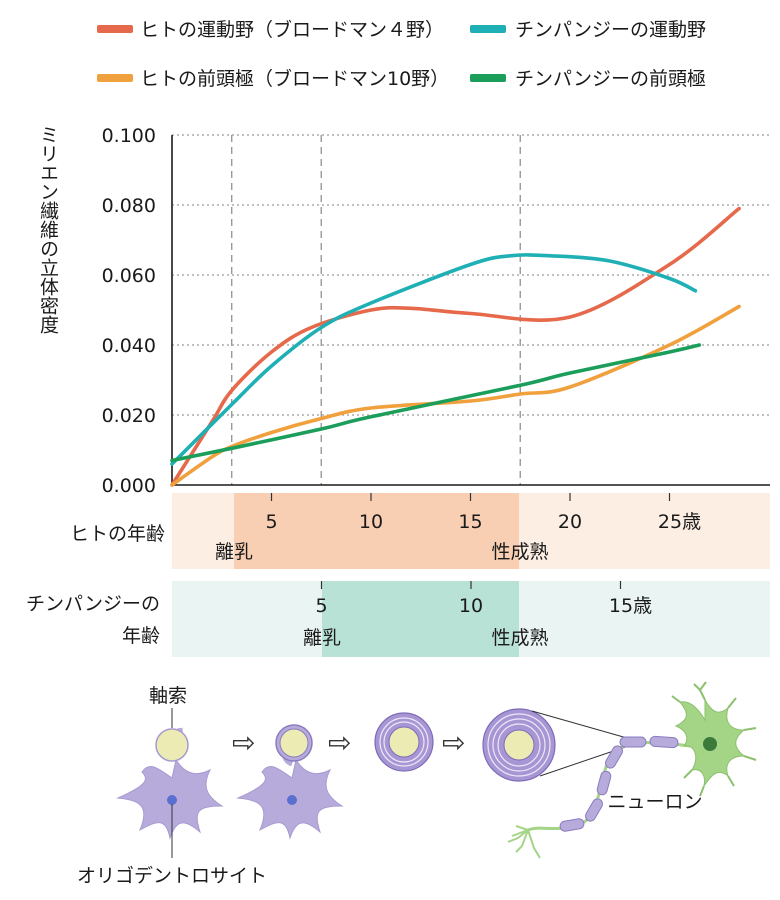 The width and height of the screenshot is (780, 900). I want to click on y-axis-label: ミリエン繊維の立体密度, so click(48, 229).